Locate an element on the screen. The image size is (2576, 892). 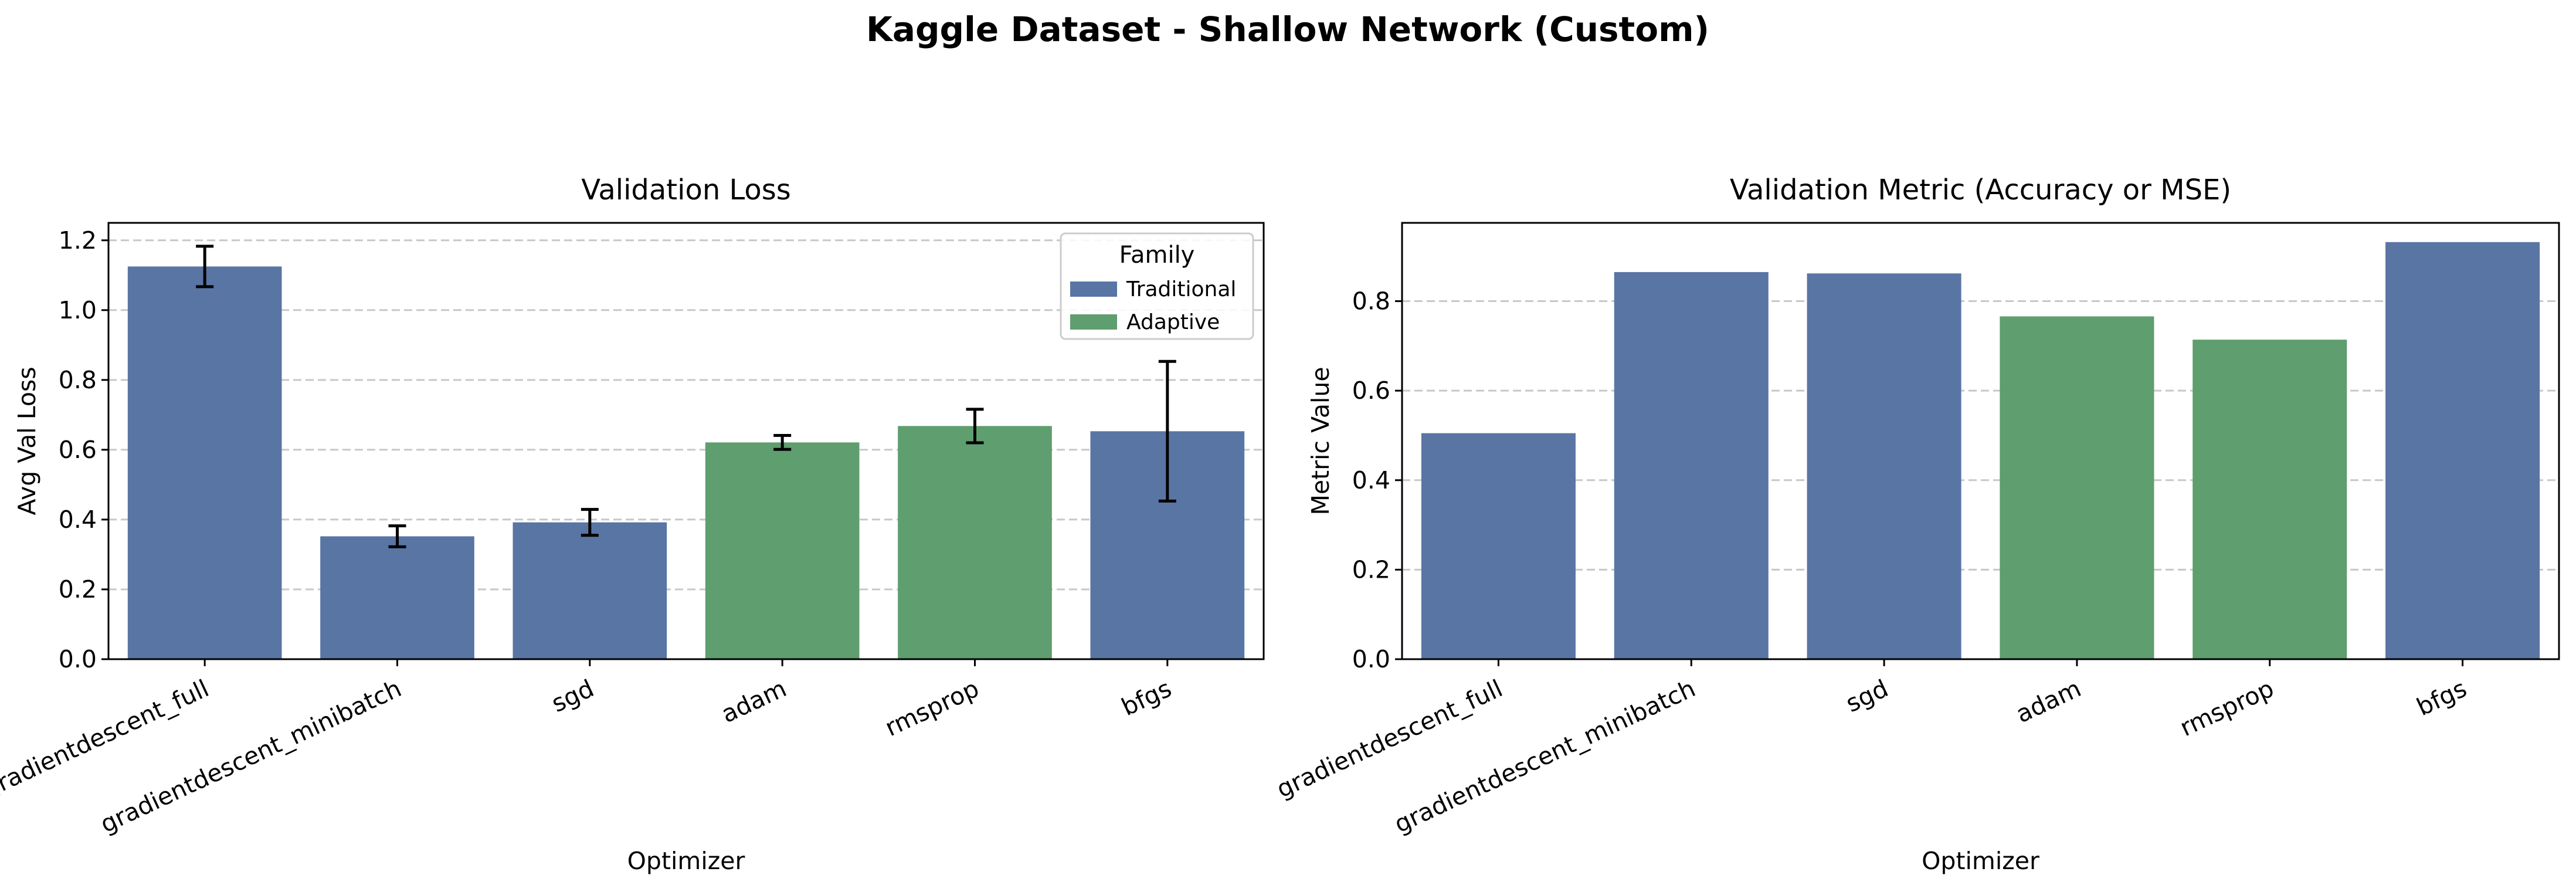
panel-title: Validation Loss is located at coordinates (686, 190).